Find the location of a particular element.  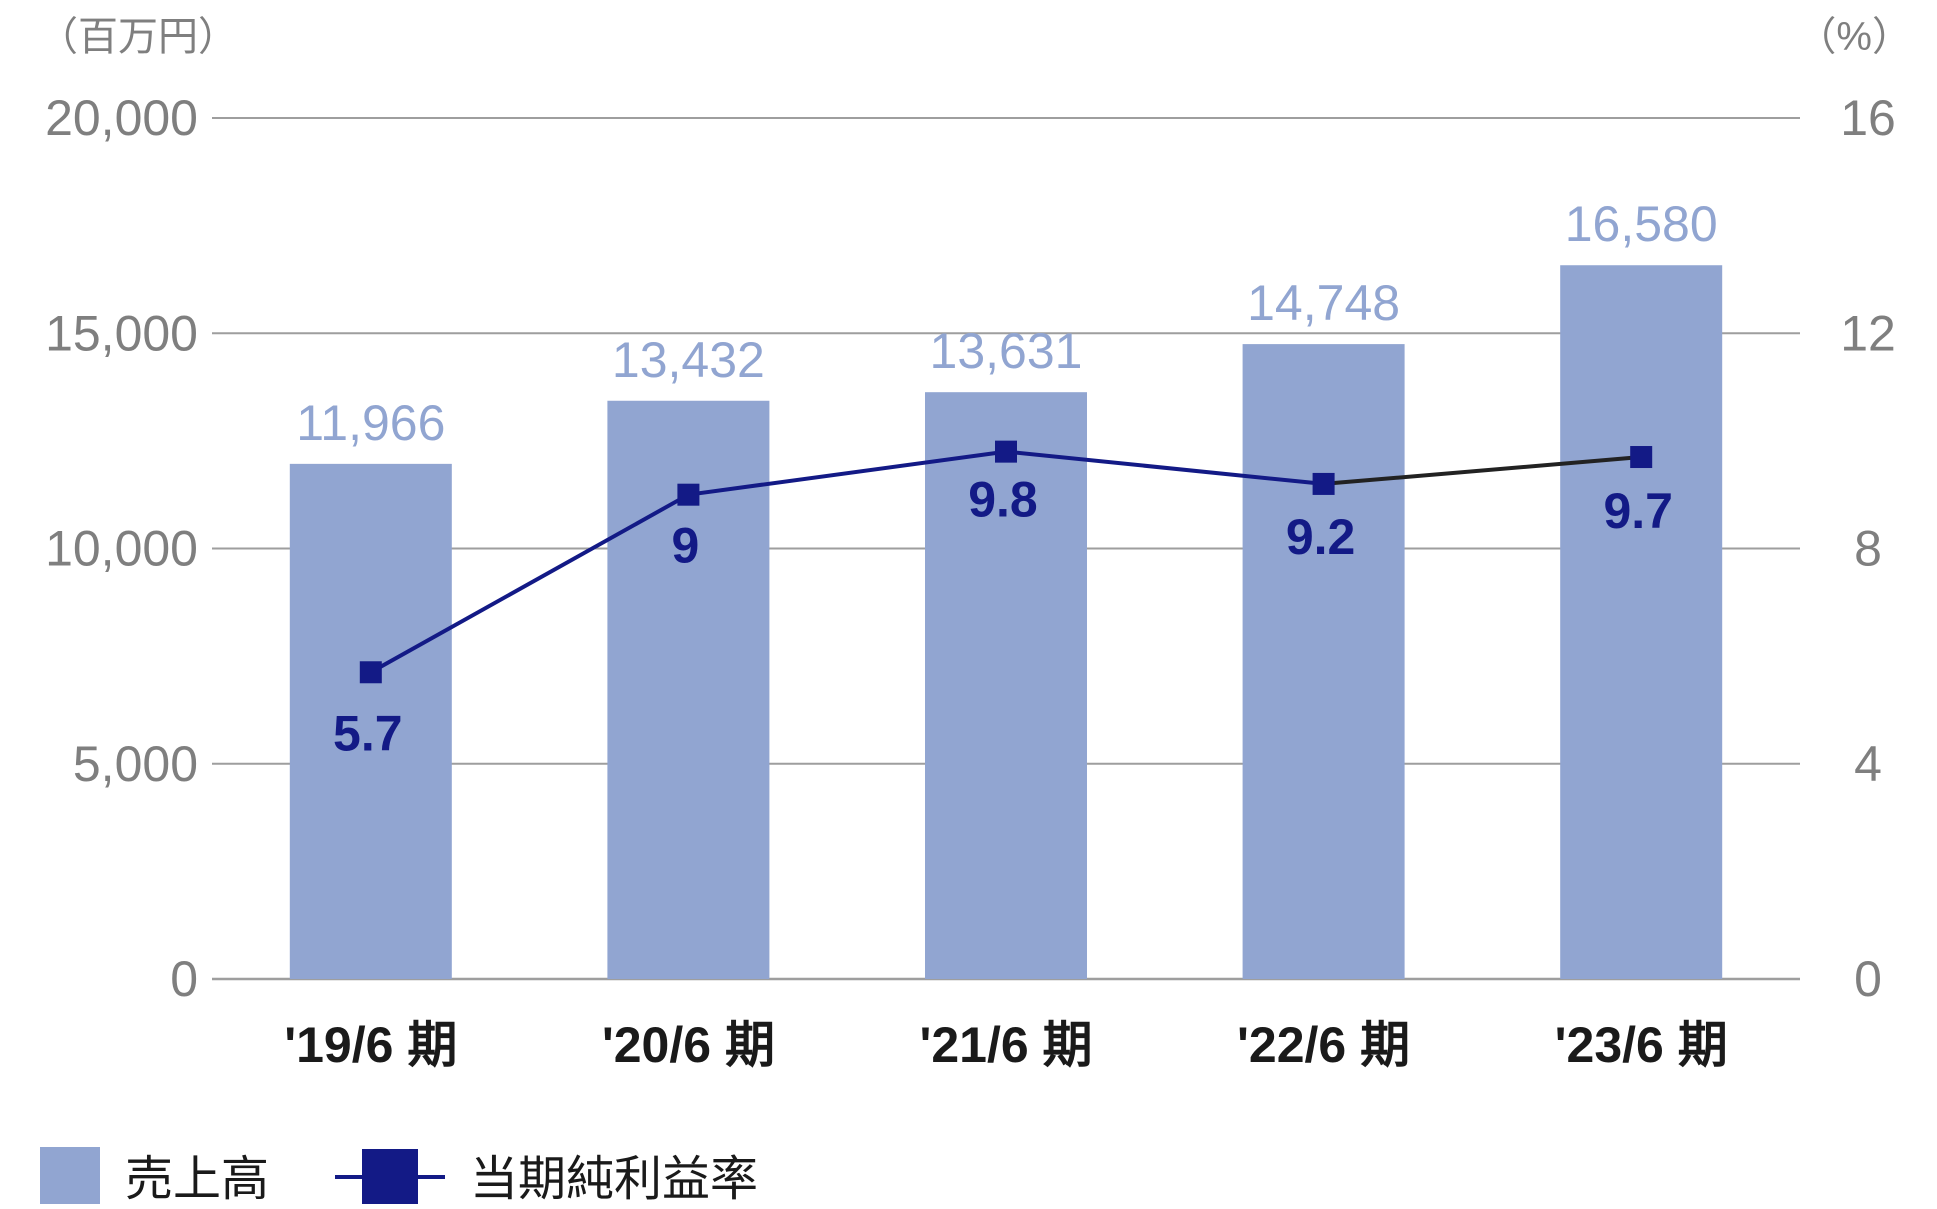

left-unit-label: （百万円） is located at coordinates (138, 37).